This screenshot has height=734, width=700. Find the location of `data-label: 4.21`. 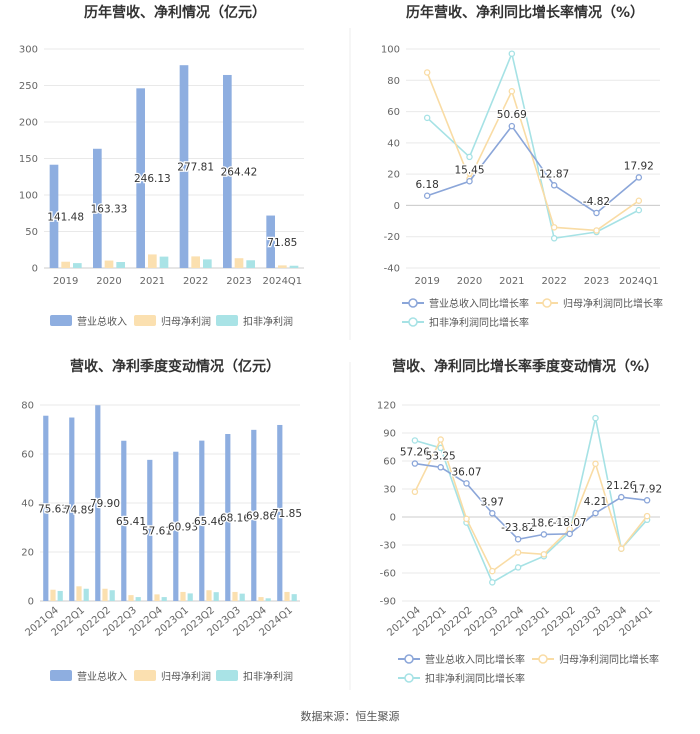

data-label: 4.21 is located at coordinates (595, 502).